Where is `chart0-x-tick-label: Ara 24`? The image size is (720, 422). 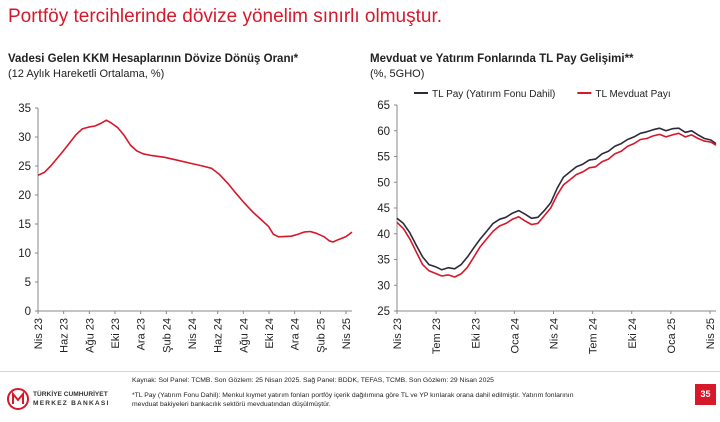
chart0-x-tick-label: Ara 24 is located at coordinates (296, 334).